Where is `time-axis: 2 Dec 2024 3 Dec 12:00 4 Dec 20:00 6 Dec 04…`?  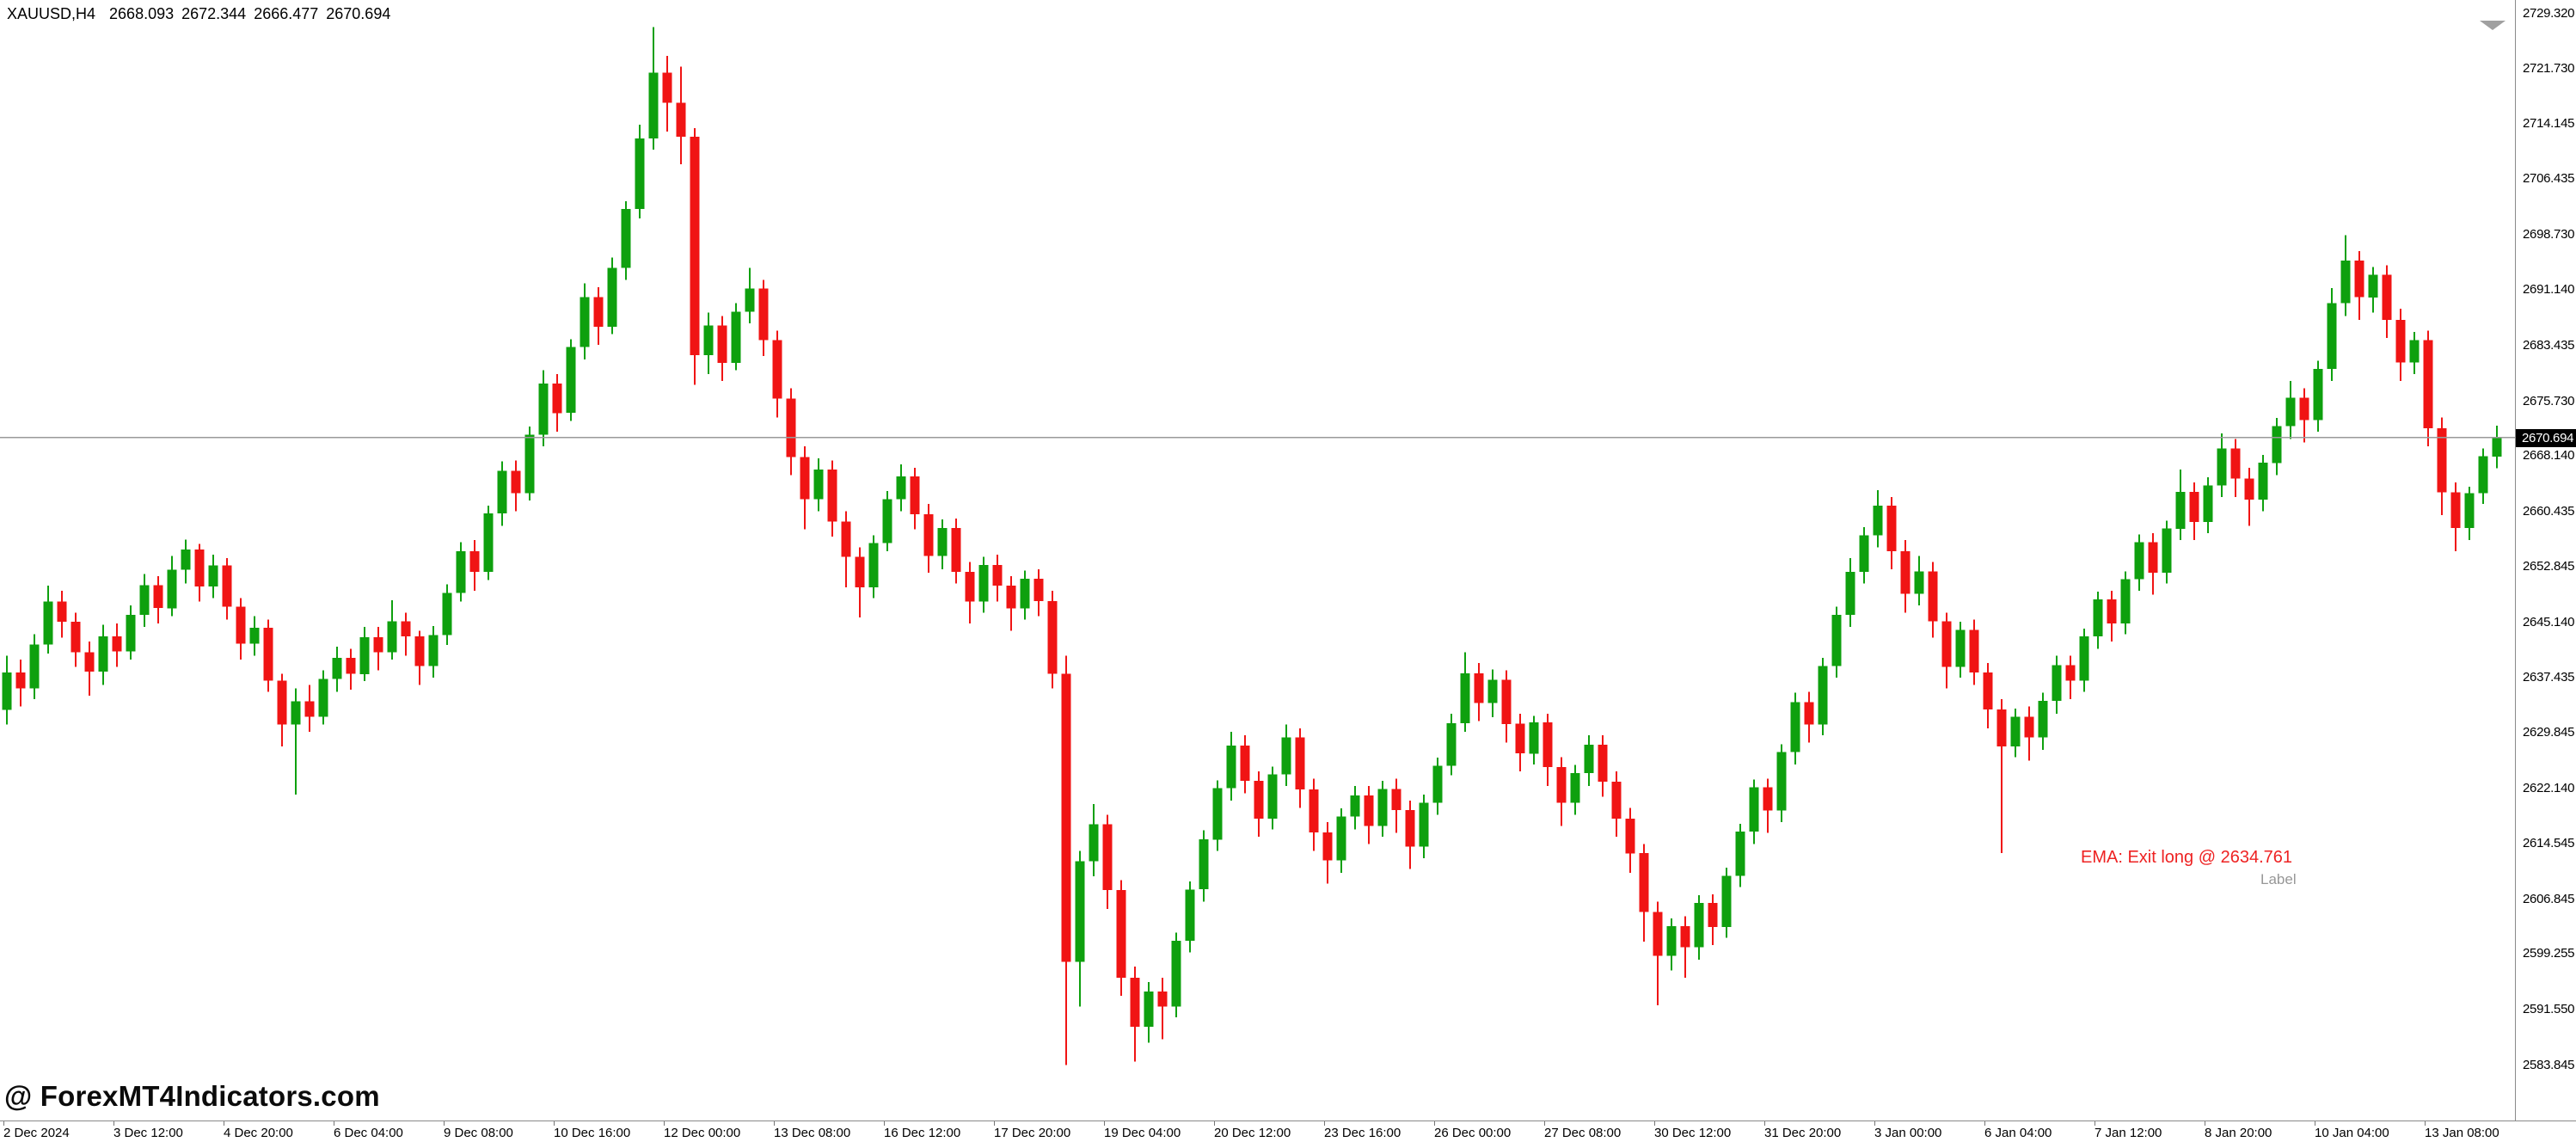 time-axis: 2 Dec 2024 3 Dec 12:00 4 Dec 20:00 6 Dec 04… is located at coordinates (1288, 1131).